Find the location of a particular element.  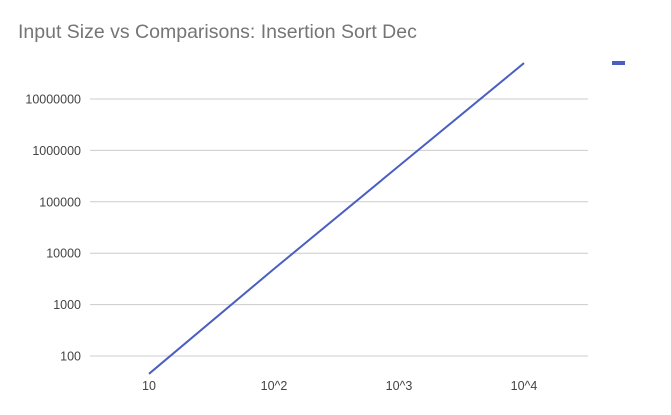

x-tick-label: 10^4 is located at coordinates (524, 386).